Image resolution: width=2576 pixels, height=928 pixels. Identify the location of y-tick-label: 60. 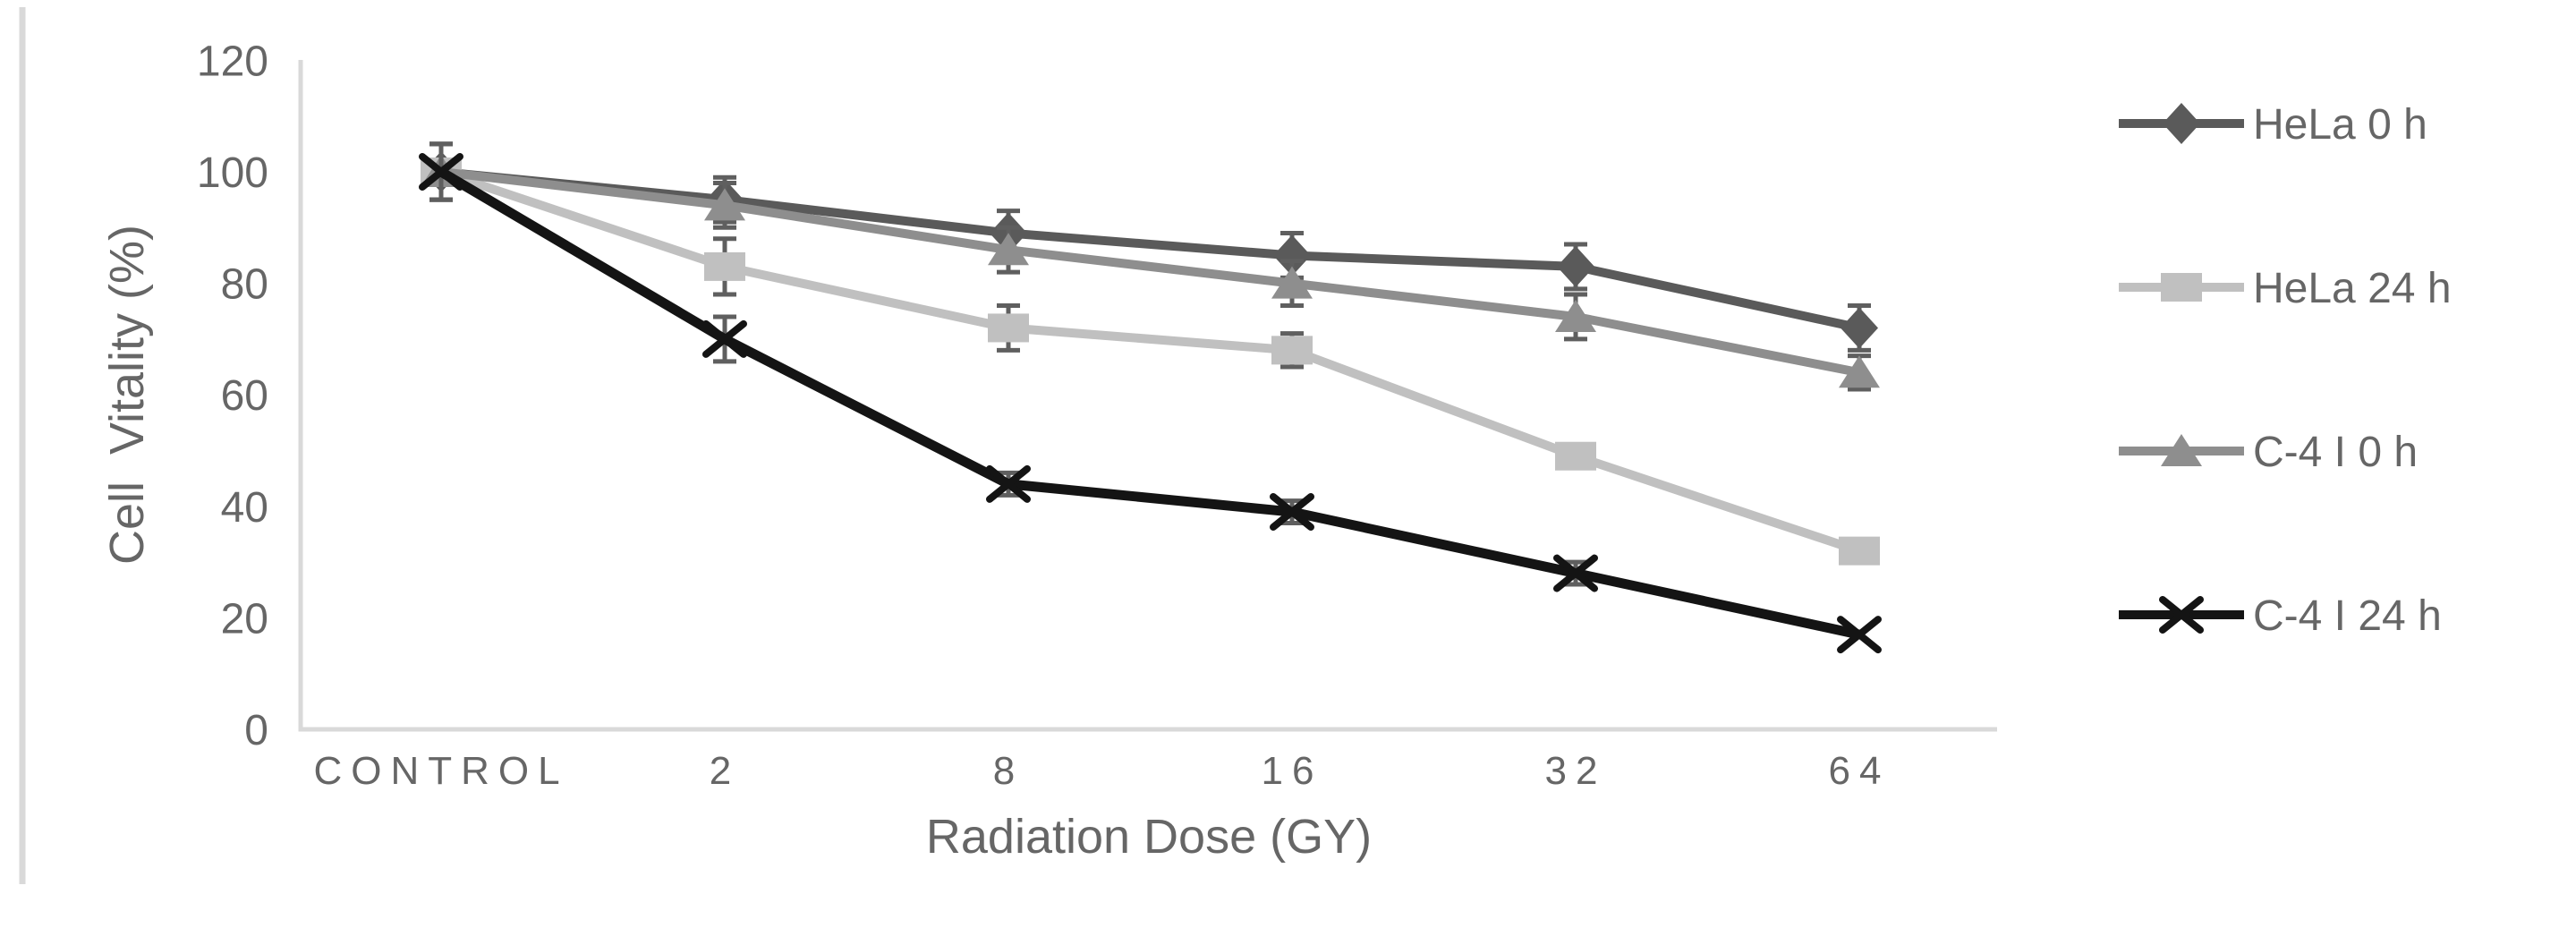
(244, 396).